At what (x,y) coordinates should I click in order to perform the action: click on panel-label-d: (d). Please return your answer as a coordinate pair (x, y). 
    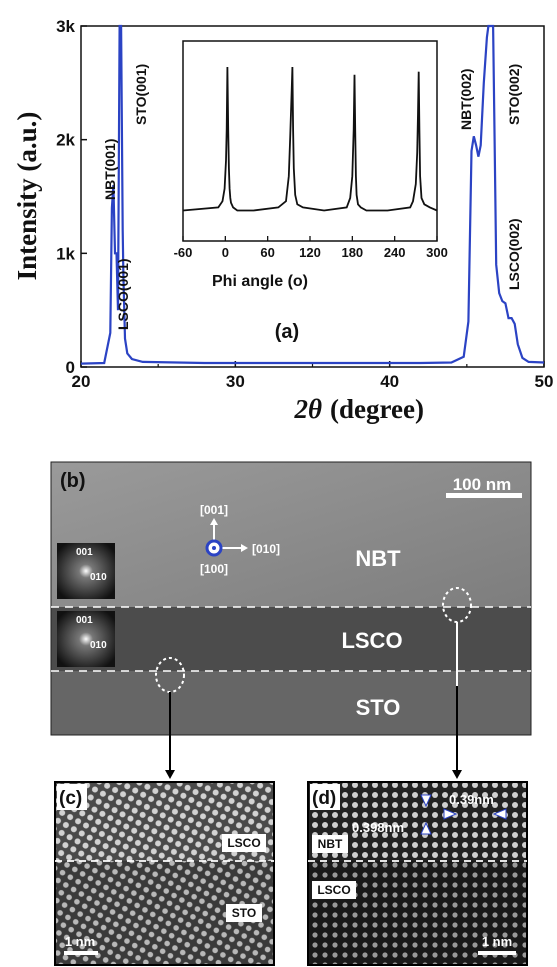
    Looking at the image, I should click on (324, 798).